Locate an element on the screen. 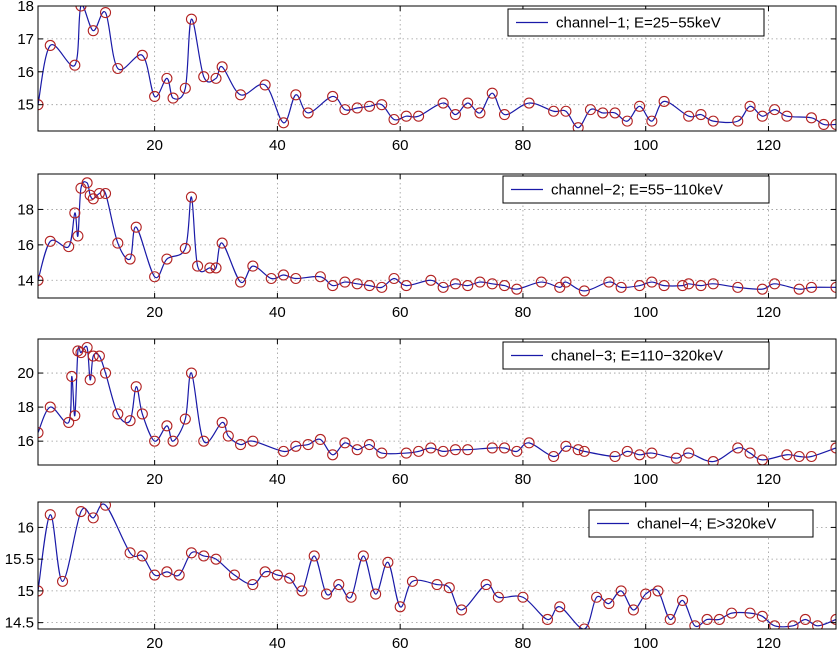  legend: chanel−3; E=110−320keV is located at coordinates (636, 355).